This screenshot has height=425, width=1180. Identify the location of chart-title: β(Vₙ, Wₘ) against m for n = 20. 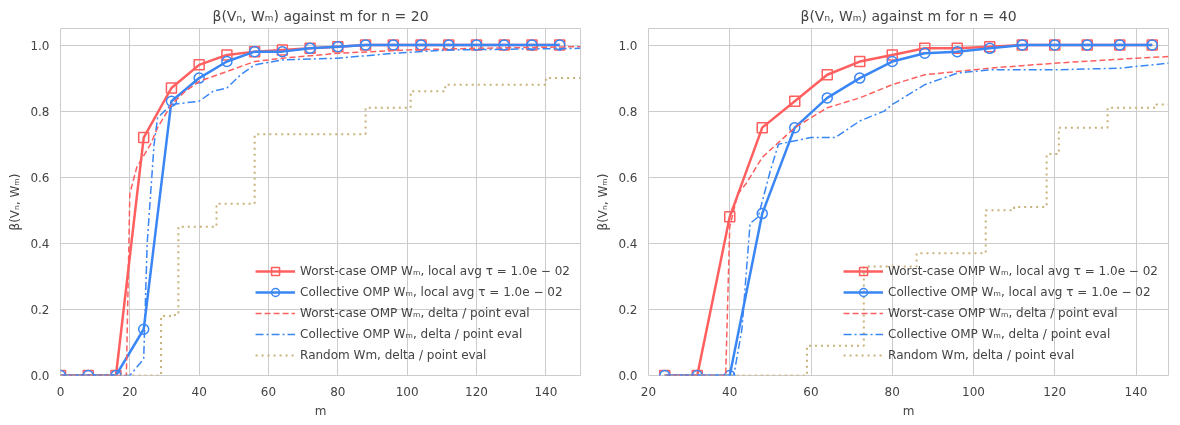
(320, 15).